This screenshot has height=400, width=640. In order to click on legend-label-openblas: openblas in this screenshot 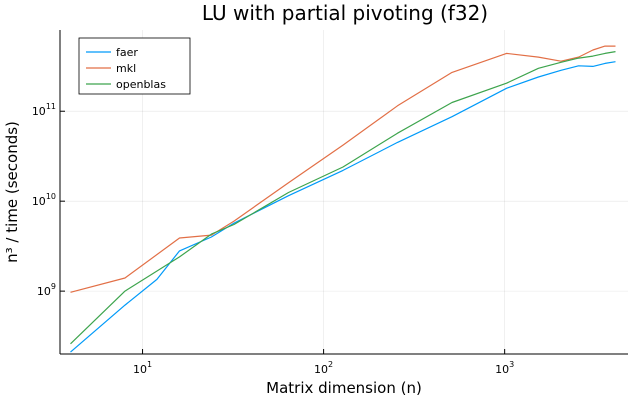, I will do `click(141, 84)`.